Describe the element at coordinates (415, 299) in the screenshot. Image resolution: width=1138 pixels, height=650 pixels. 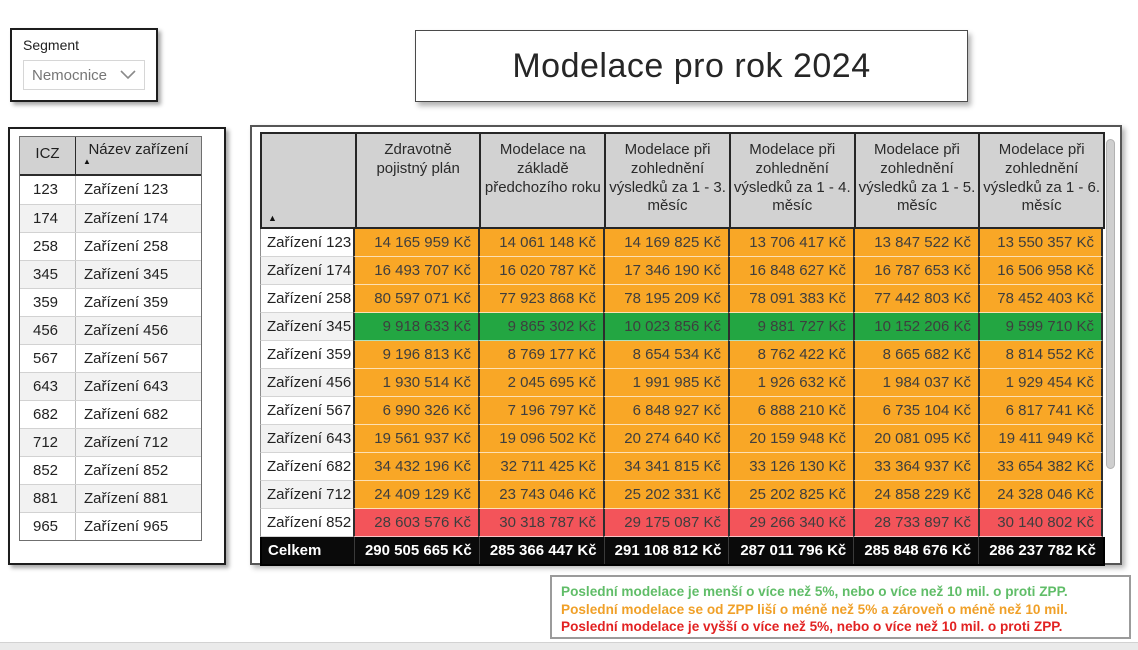
I see `matrix-cell: 80 597 071 Kč` at that location.